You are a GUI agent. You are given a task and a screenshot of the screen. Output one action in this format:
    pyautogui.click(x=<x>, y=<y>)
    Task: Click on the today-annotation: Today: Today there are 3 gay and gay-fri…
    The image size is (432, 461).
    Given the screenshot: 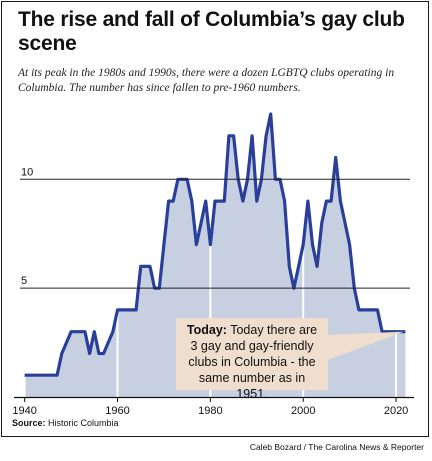 What is the action you would take?
    pyautogui.click(x=252, y=359)
    